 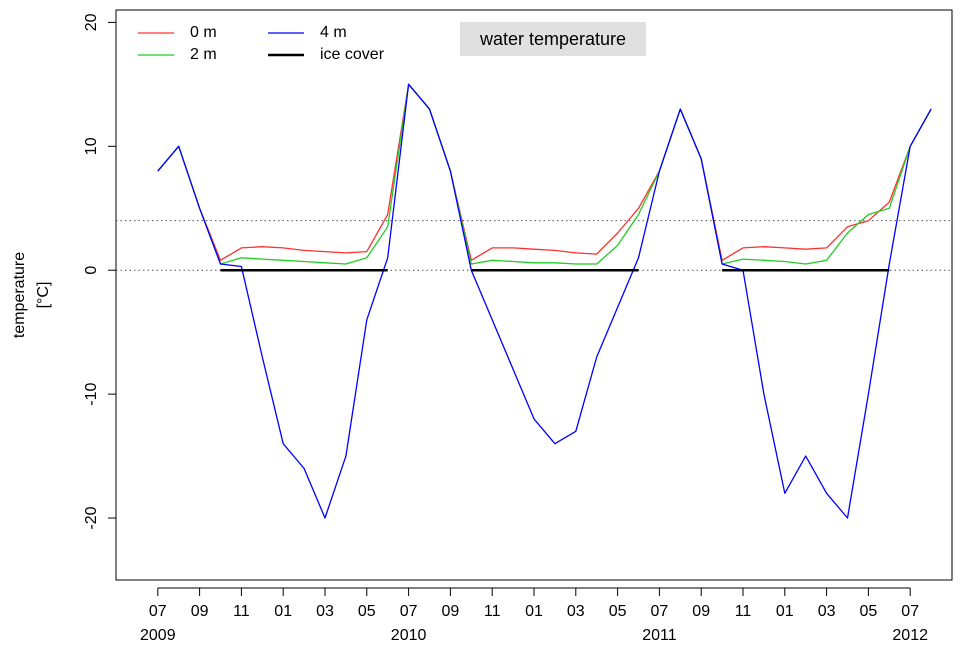 What do you see at coordinates (19, 295) in the screenshot?
I see `y-axis-label: temperature` at bounding box center [19, 295].